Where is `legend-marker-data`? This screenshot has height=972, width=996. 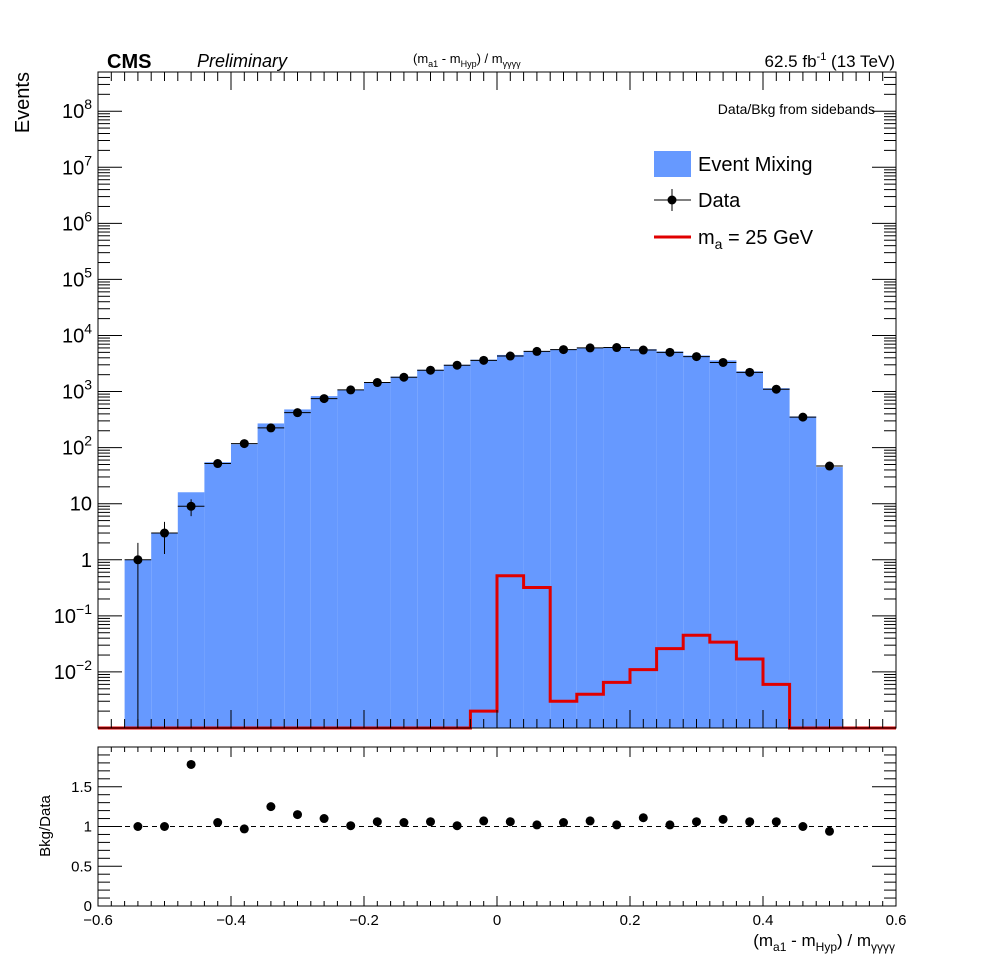
legend-marker-data is located at coordinates (672, 200).